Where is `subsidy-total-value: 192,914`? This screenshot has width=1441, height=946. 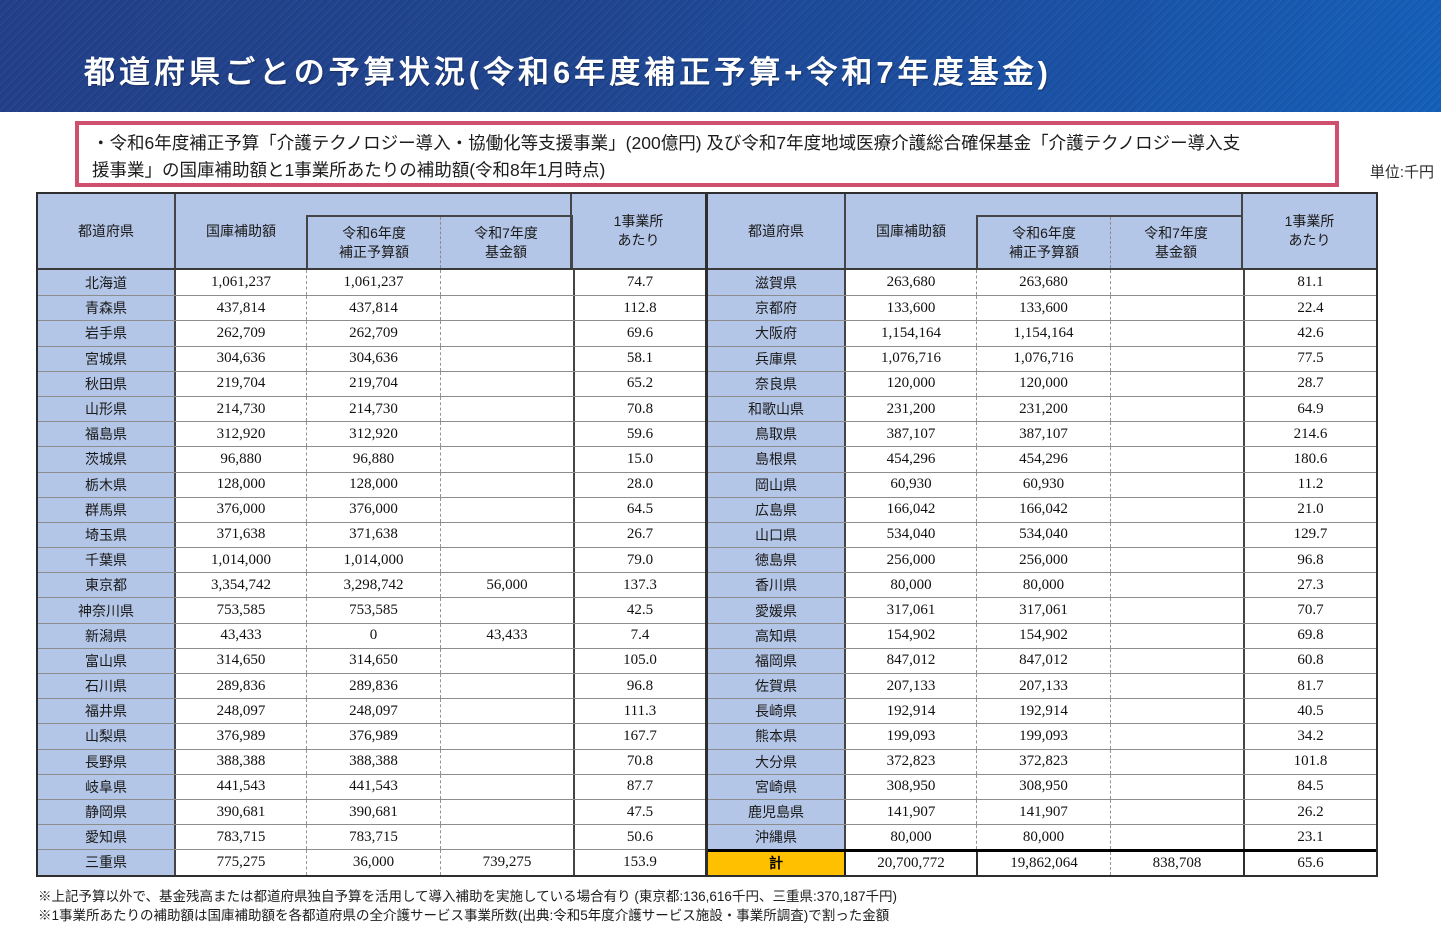
subsidy-total-value: 192,914 is located at coordinates (911, 710).